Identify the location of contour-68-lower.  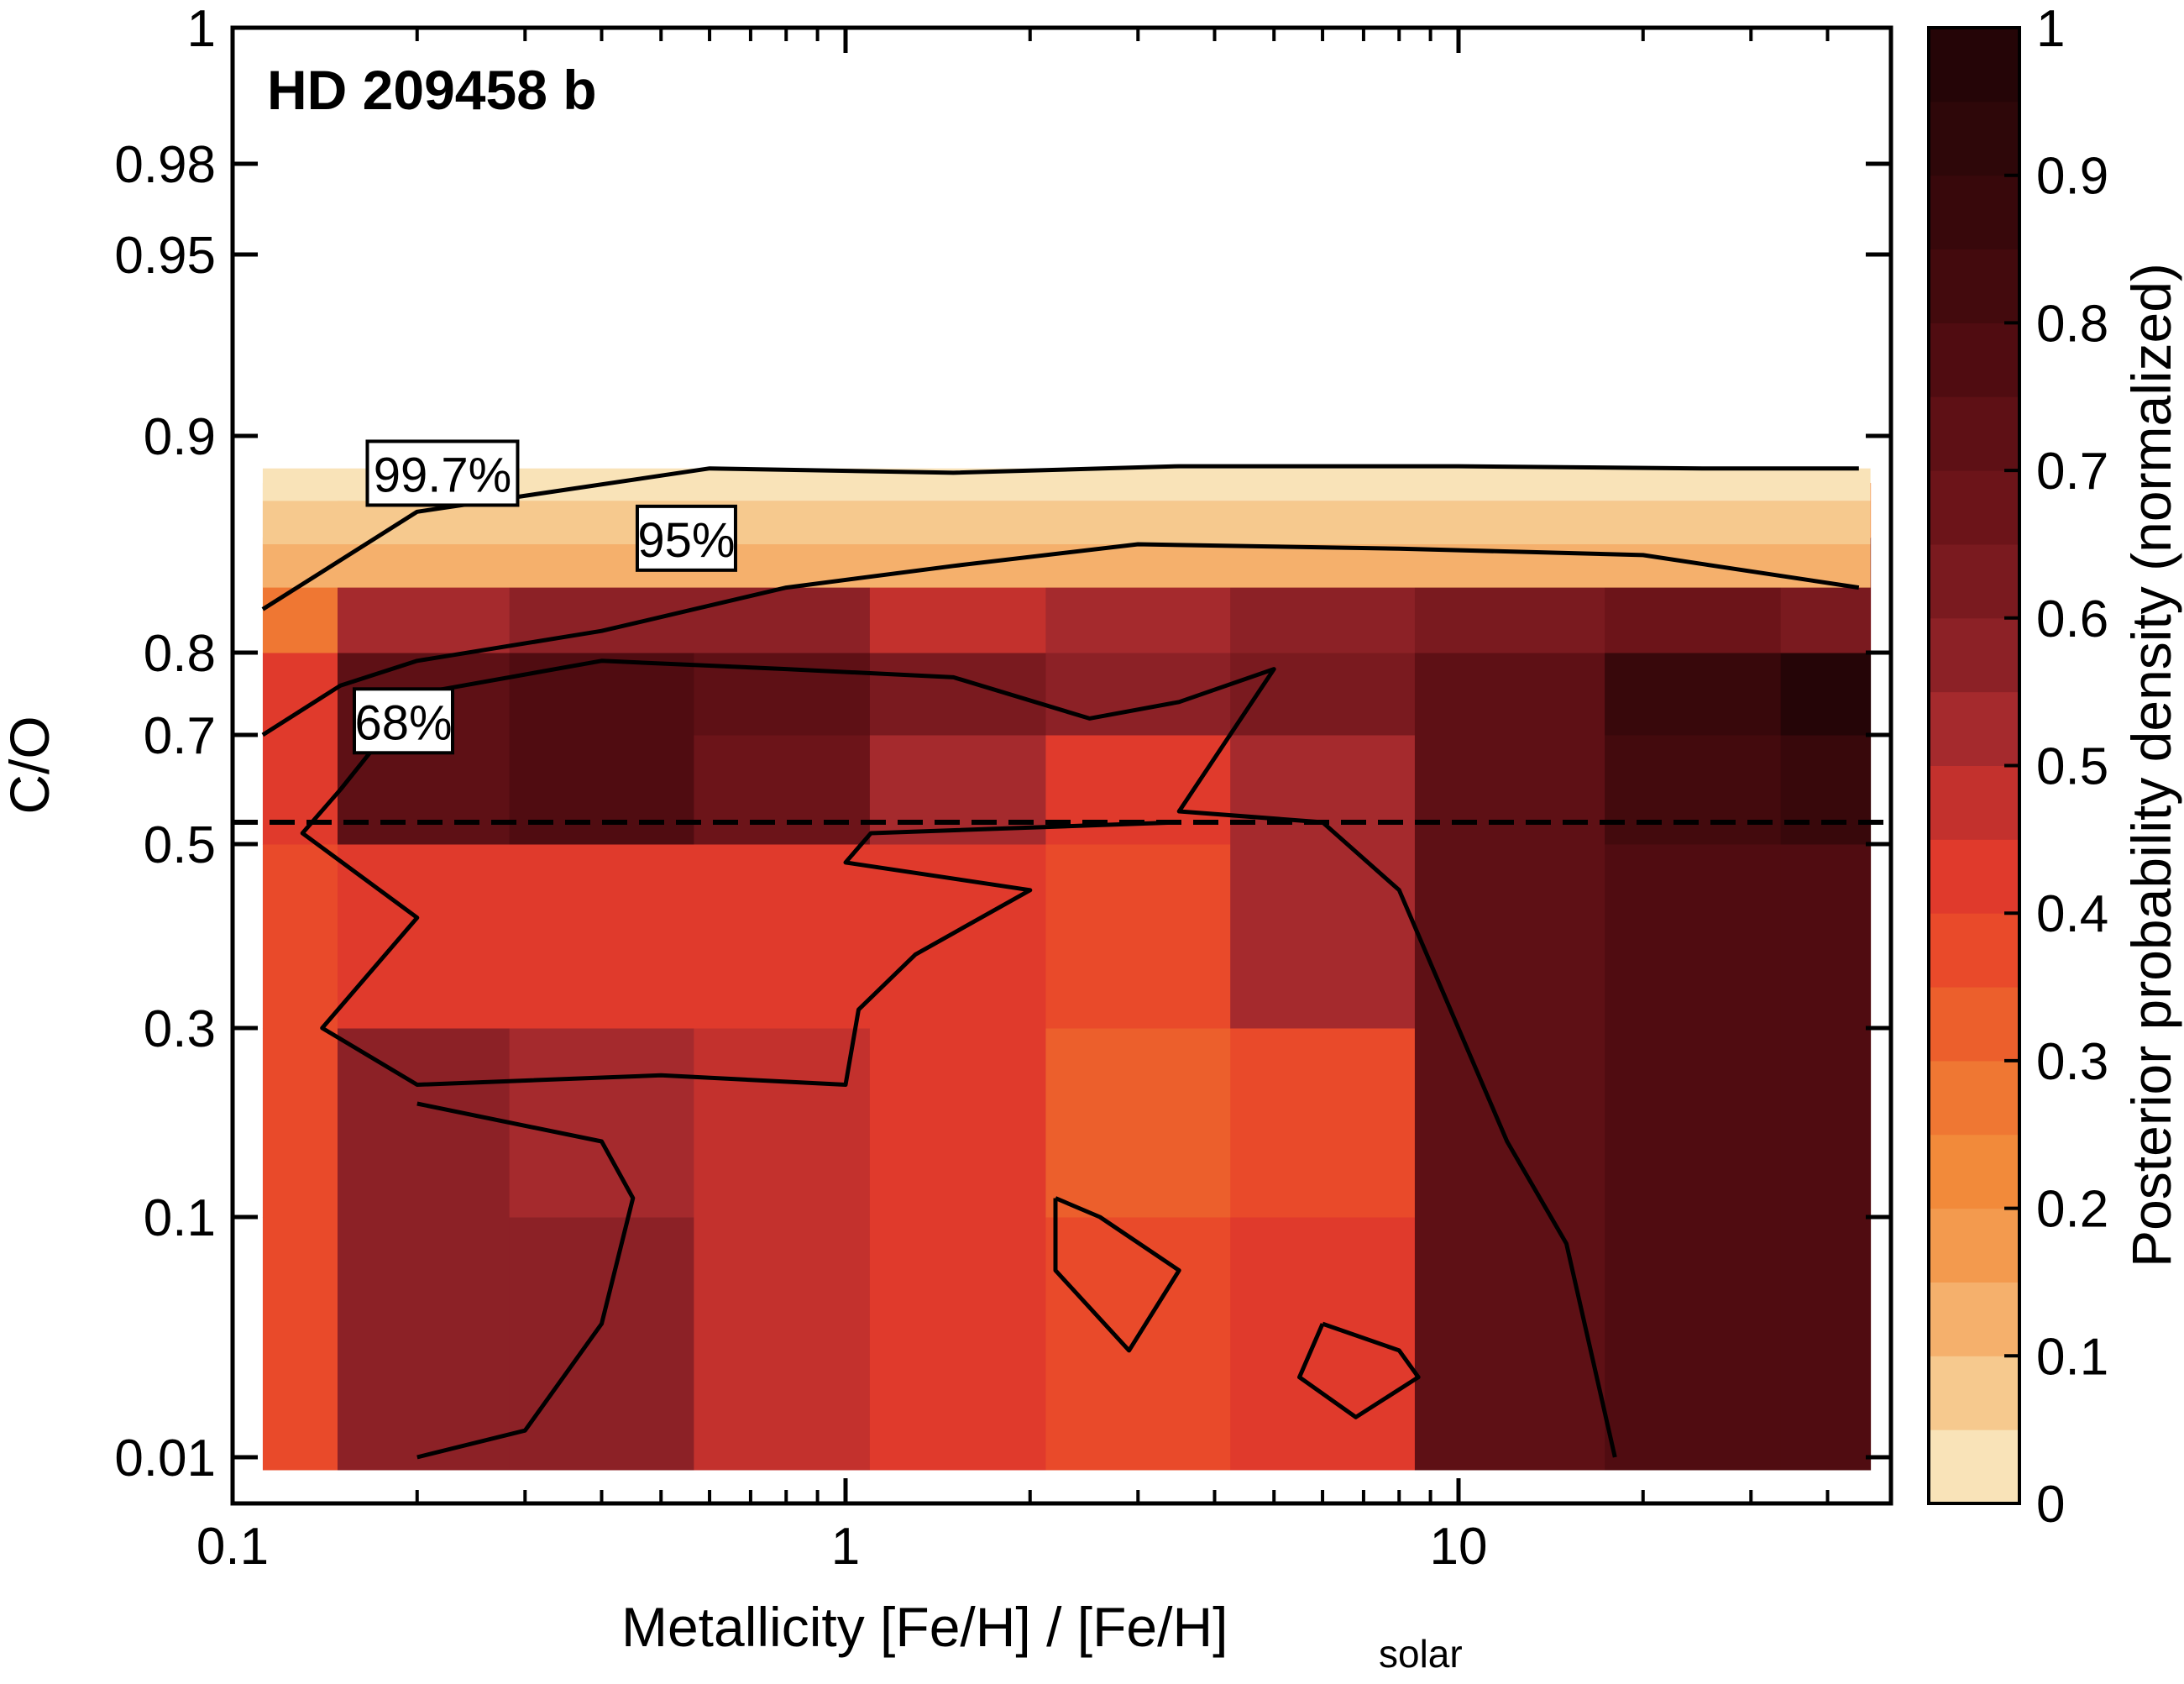
(740, 938).